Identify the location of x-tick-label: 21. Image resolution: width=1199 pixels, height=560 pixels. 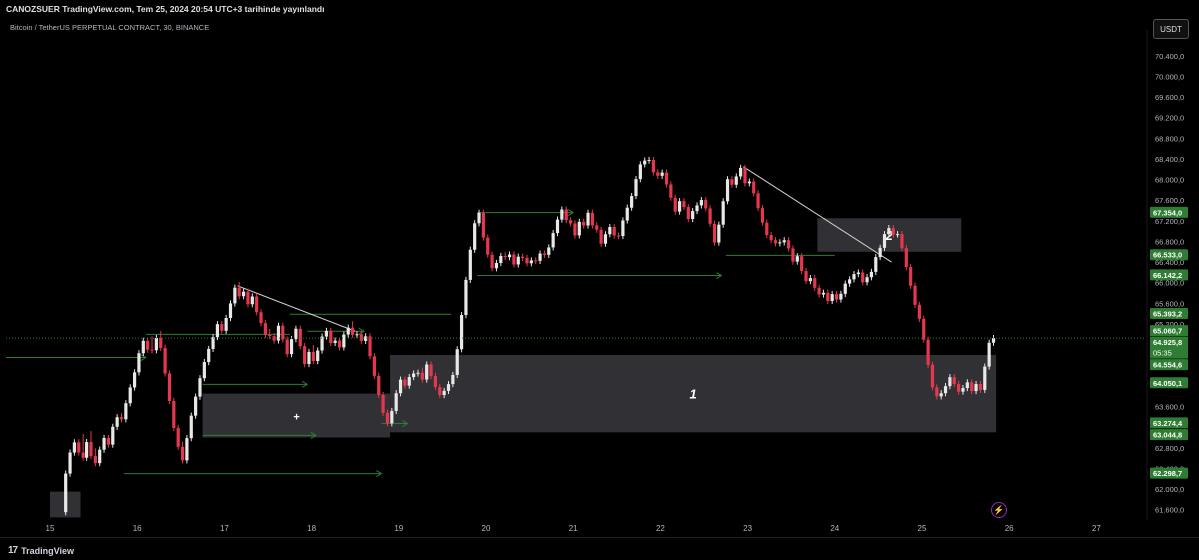
(573, 528).